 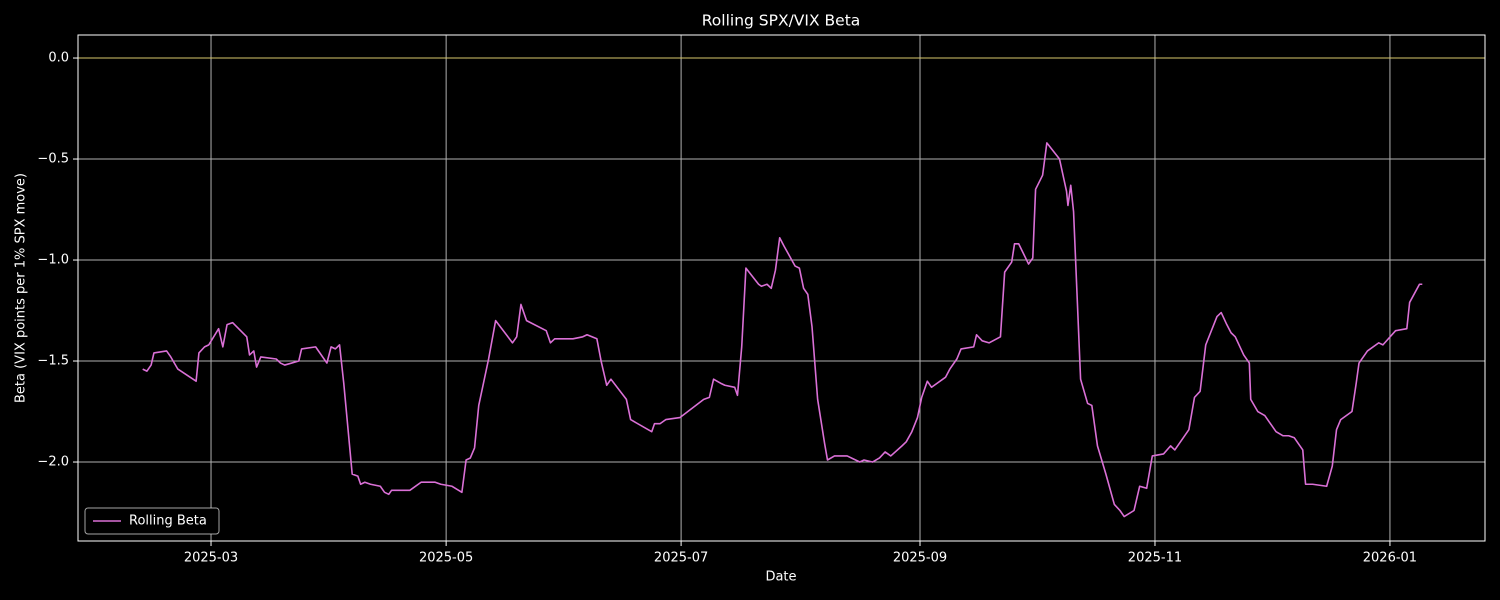 I want to click on x-tick-label: 2025-11, so click(x=1155, y=558).